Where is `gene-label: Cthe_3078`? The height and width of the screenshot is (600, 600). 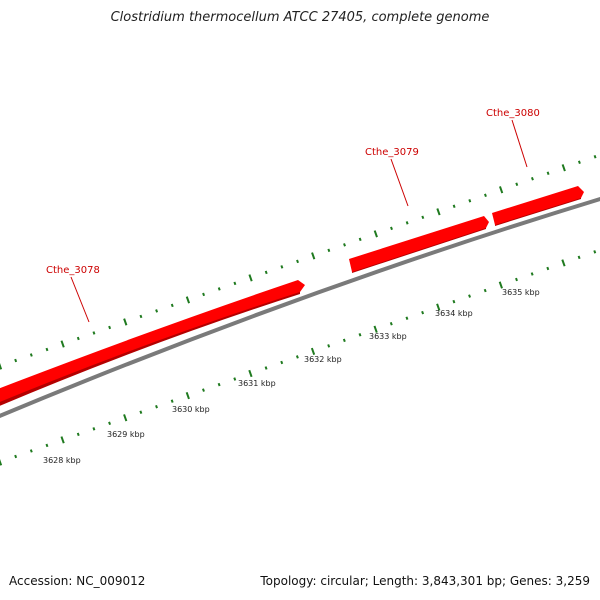 gene-label: Cthe_3078 is located at coordinates (73, 270).